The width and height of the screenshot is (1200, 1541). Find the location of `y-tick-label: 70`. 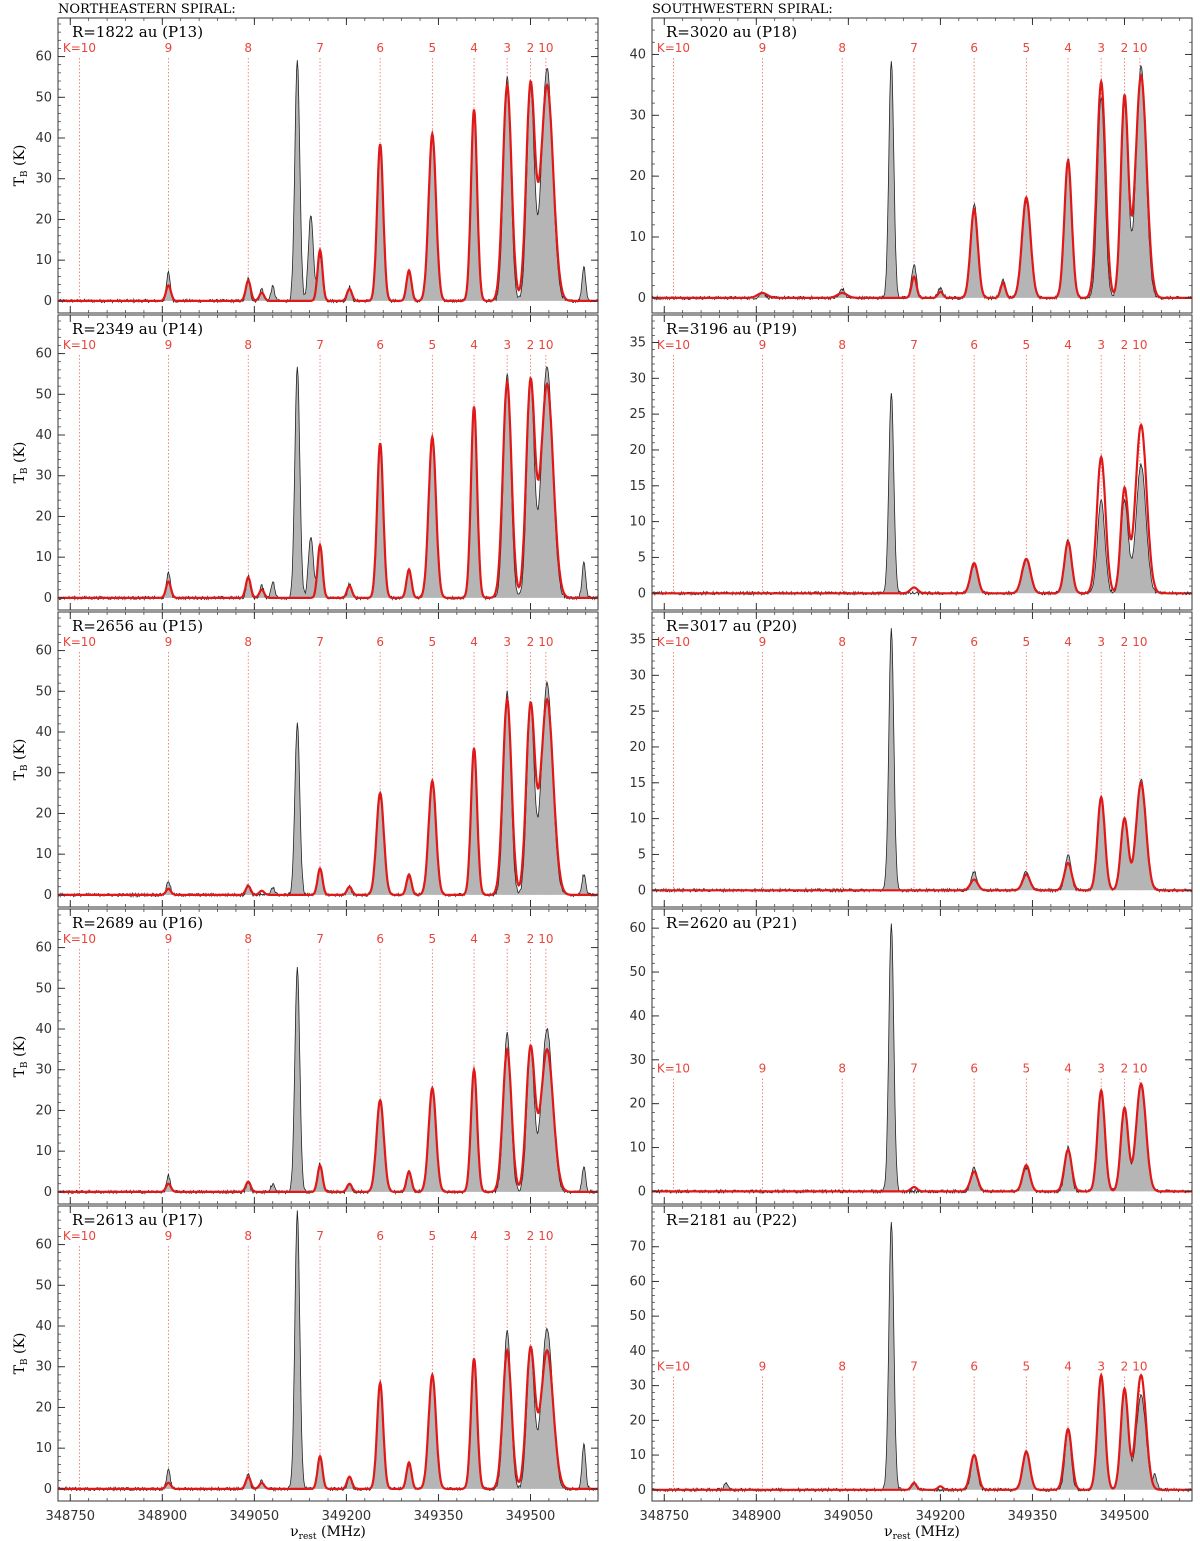

y-tick-label: 70 is located at coordinates (637, 1247).